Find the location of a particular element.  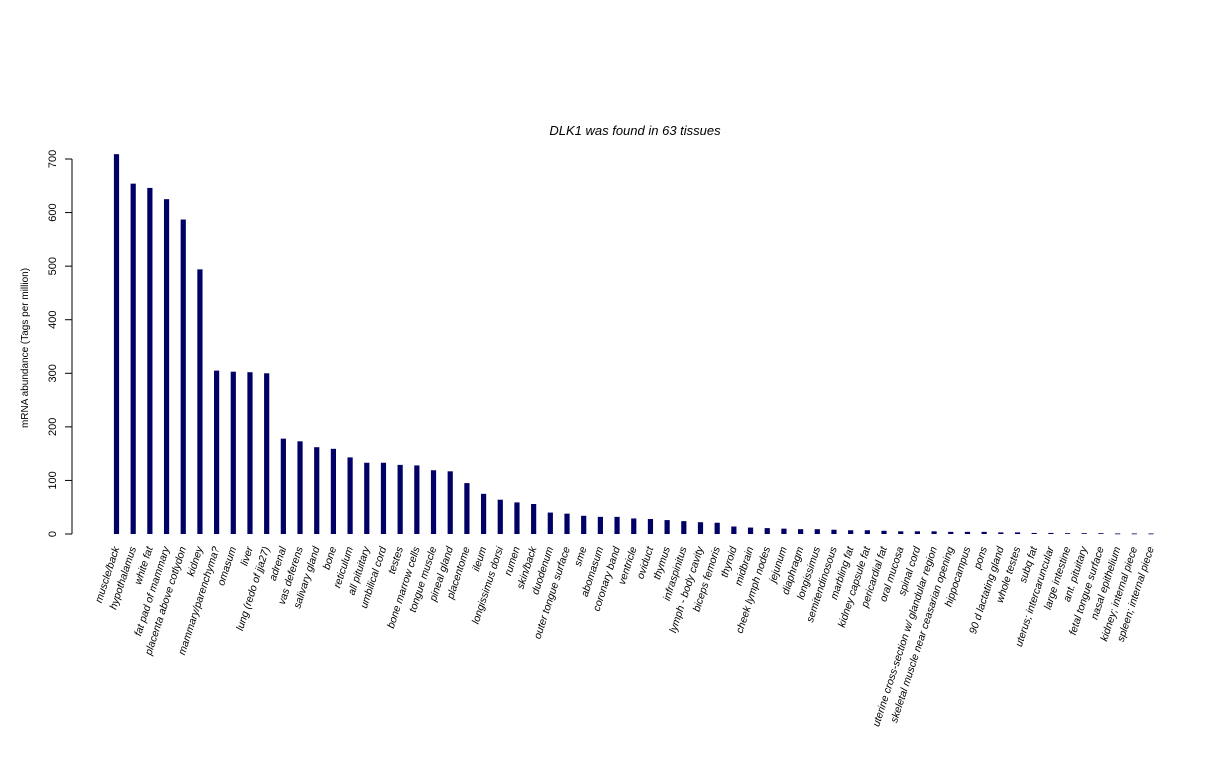

x-tick-label: sme is located at coordinates (581, 556).